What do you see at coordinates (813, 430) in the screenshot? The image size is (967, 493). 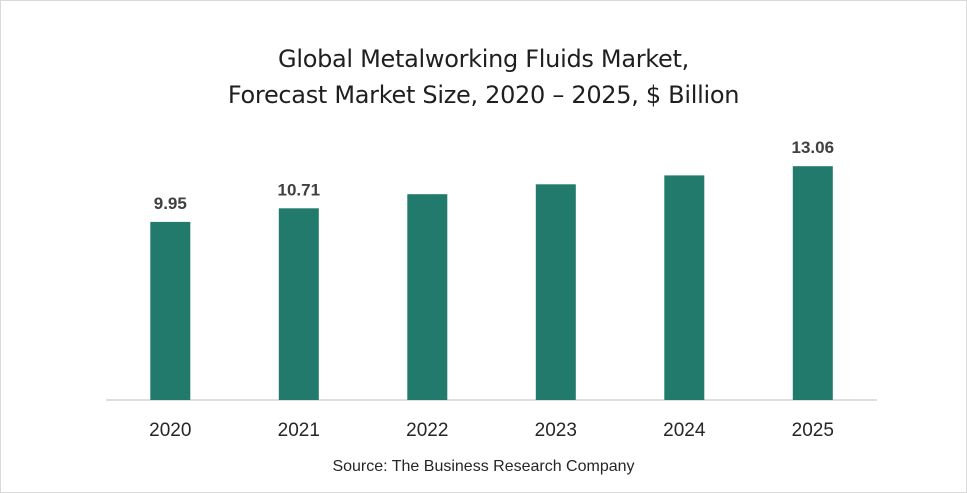 I see `x-tick-label-2025: 2025` at bounding box center [813, 430].